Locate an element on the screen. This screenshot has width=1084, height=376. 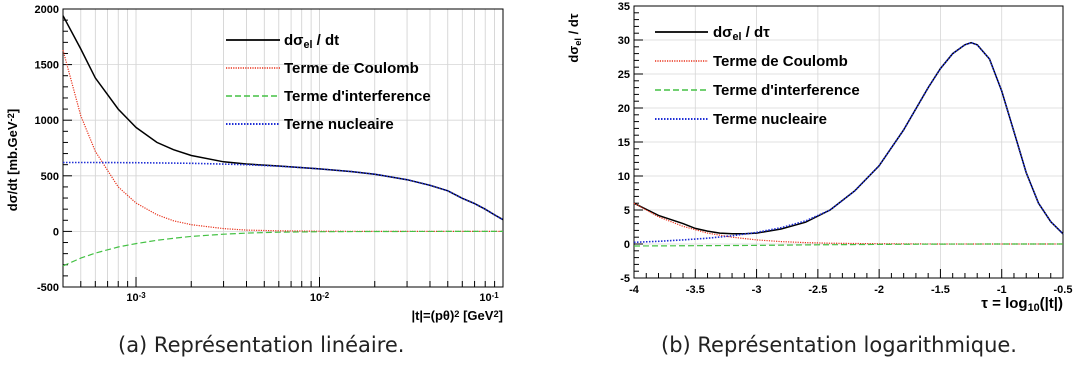
y-tick-label: 15 is located at coordinates (624, 143).